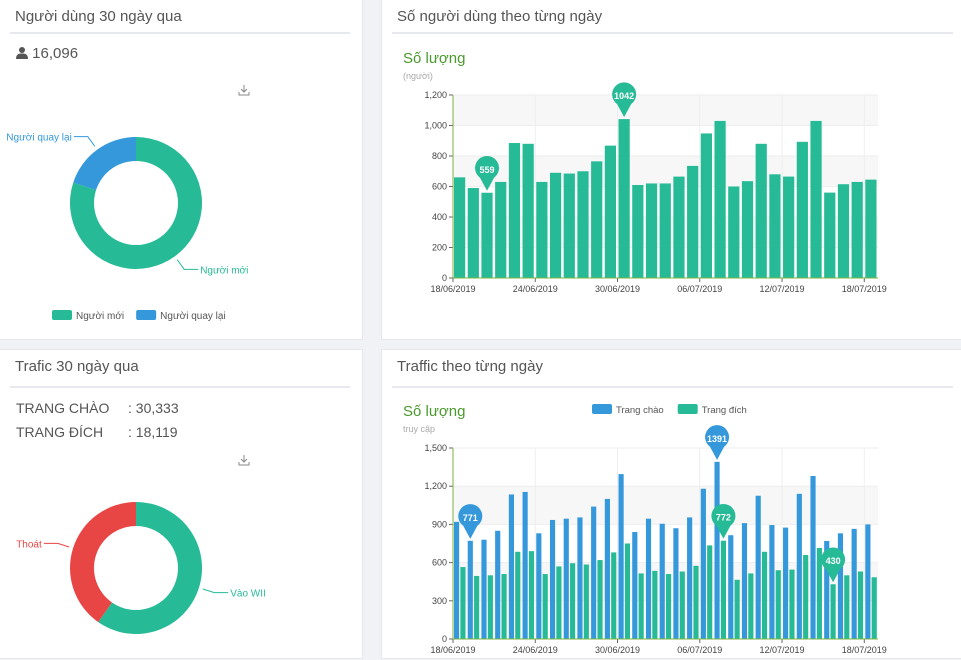 This screenshot has width=961, height=660. Describe the element at coordinates (419, 429) in the screenshot. I see `y-axis-label: truy cập` at that location.